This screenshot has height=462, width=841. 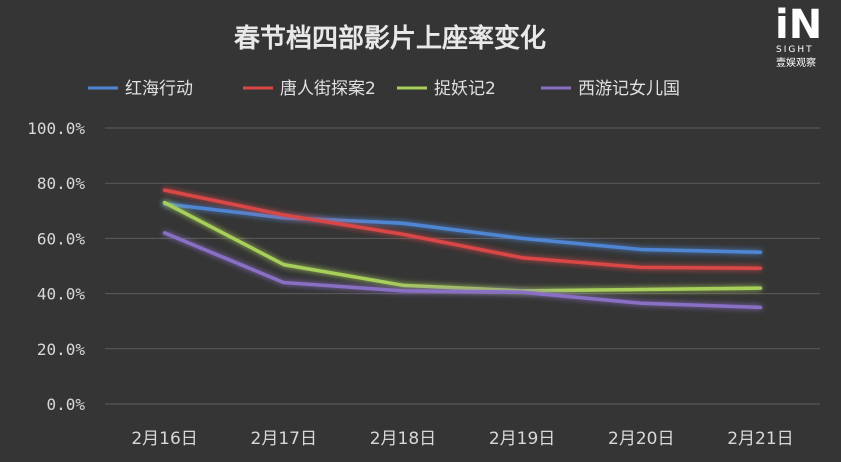 I want to click on y-tick-label: 40.0%, so click(x=61, y=294).